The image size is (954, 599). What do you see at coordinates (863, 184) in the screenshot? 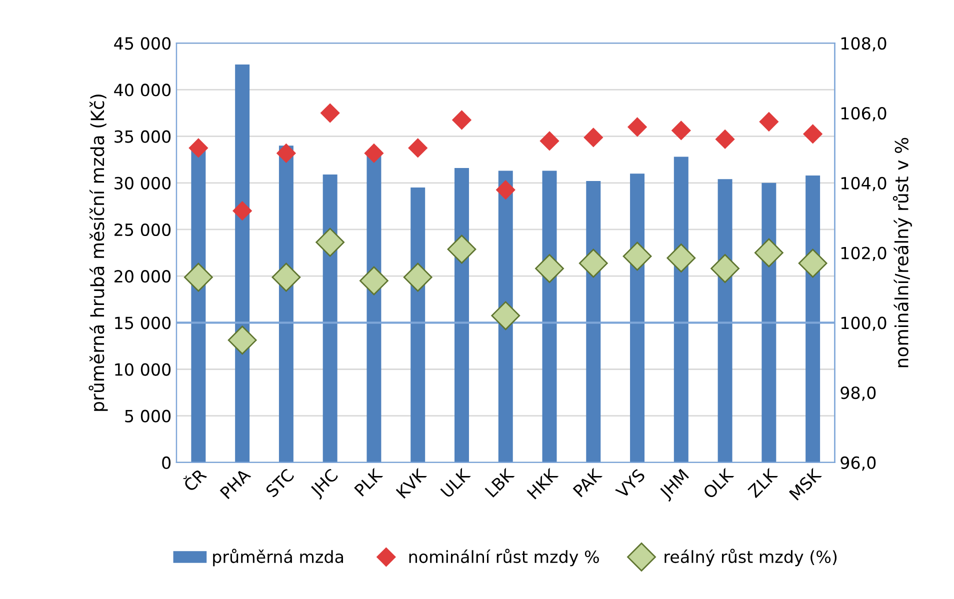
I see `y2-tick-label: 104,0` at bounding box center [863, 184].